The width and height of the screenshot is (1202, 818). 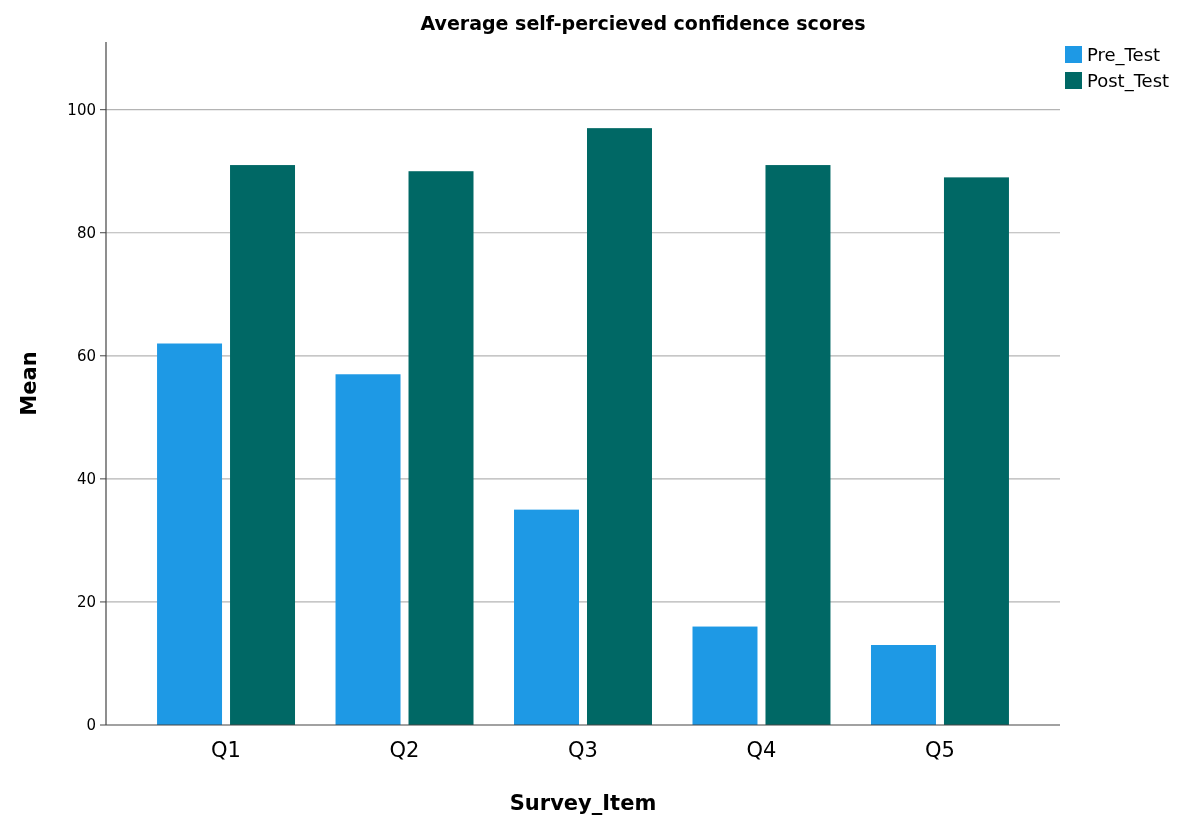 I want to click on y-tick-label: 80, so click(x=86, y=233).